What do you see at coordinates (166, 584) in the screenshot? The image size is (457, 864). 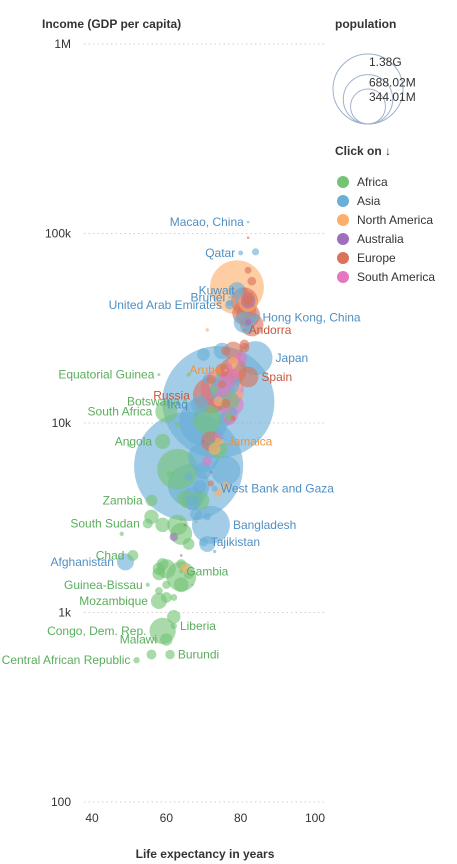 I see `bubble-togo` at bounding box center [166, 584].